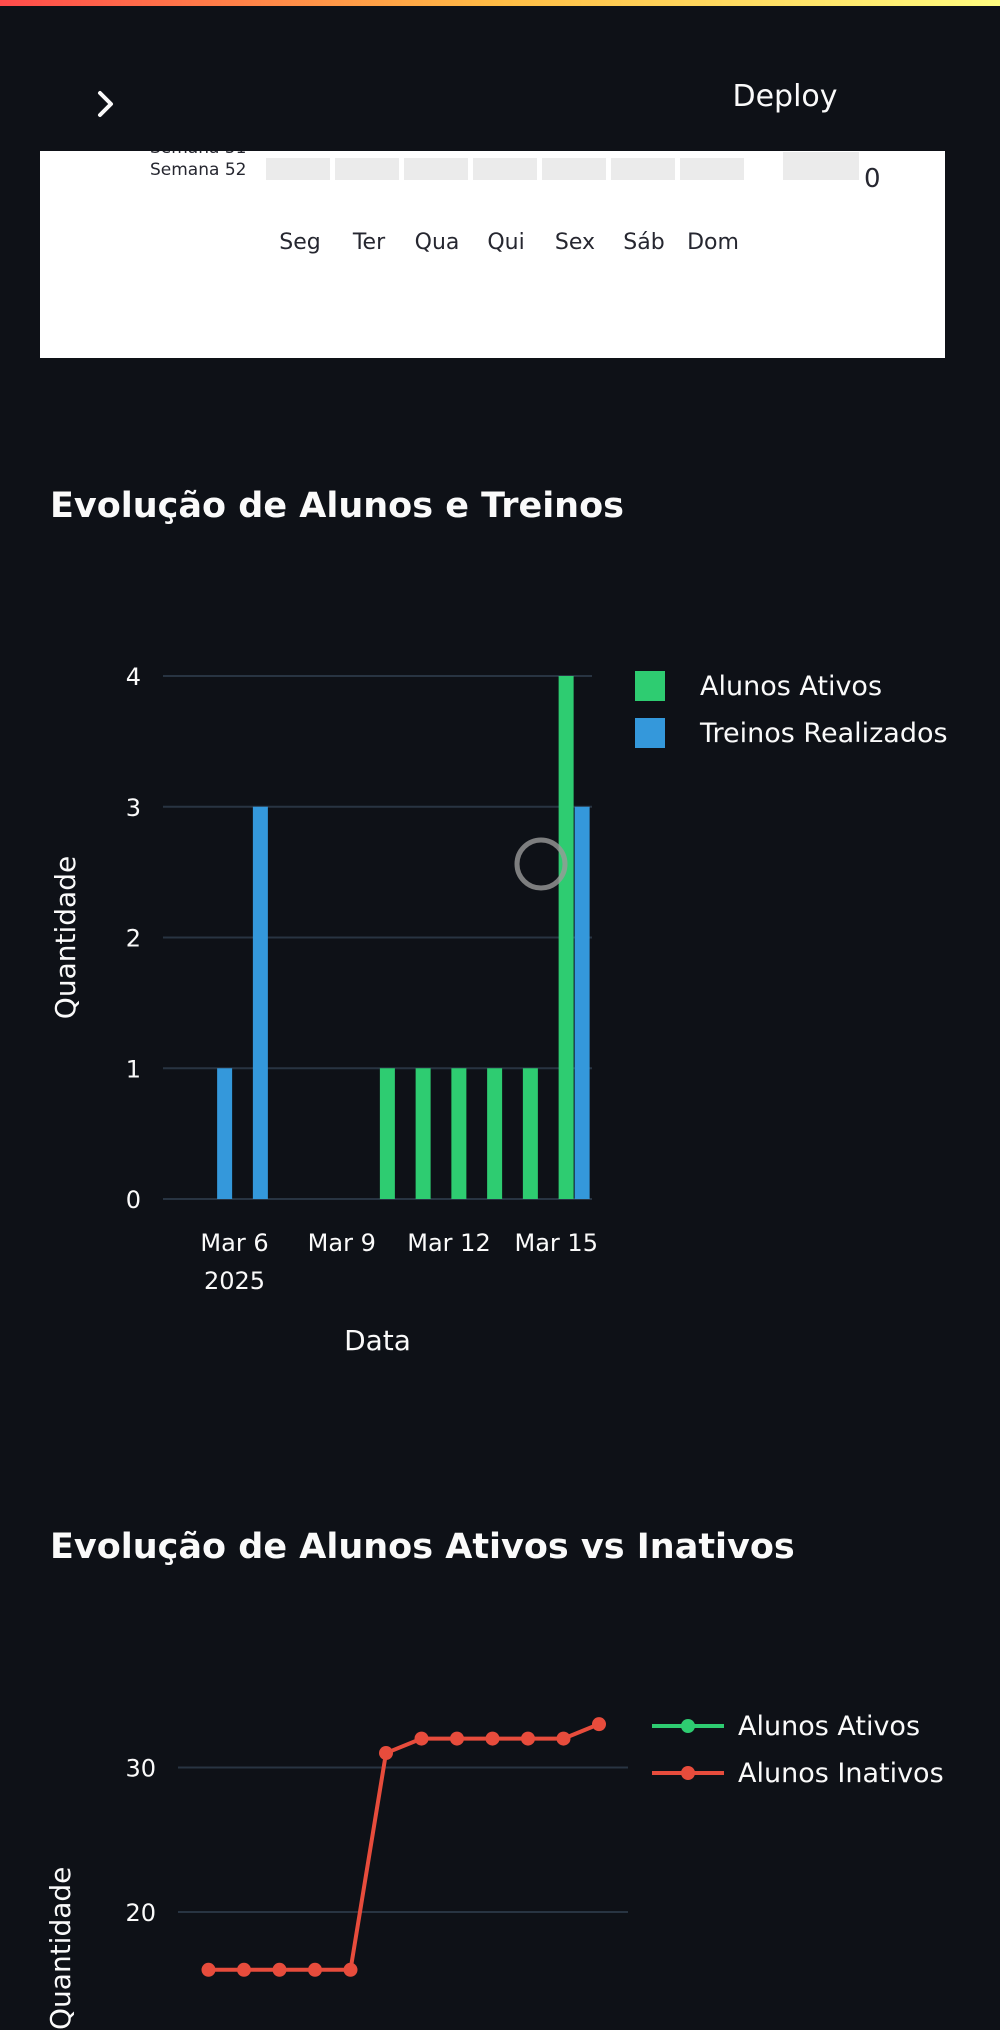 This screenshot has width=1000, height=2030. What do you see at coordinates (500, 3) in the screenshot?
I see `app-top-decoration` at bounding box center [500, 3].